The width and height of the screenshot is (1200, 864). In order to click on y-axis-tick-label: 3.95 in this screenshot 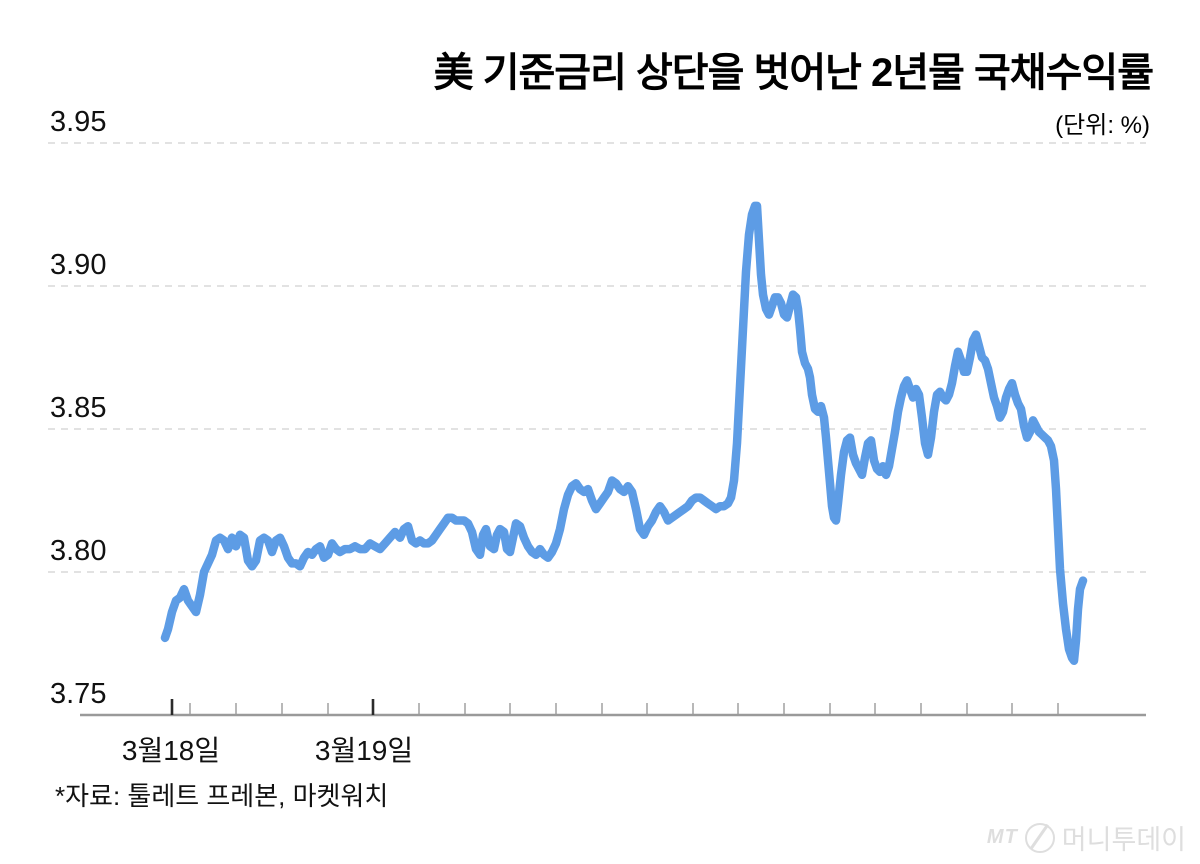, I will do `click(78, 122)`.